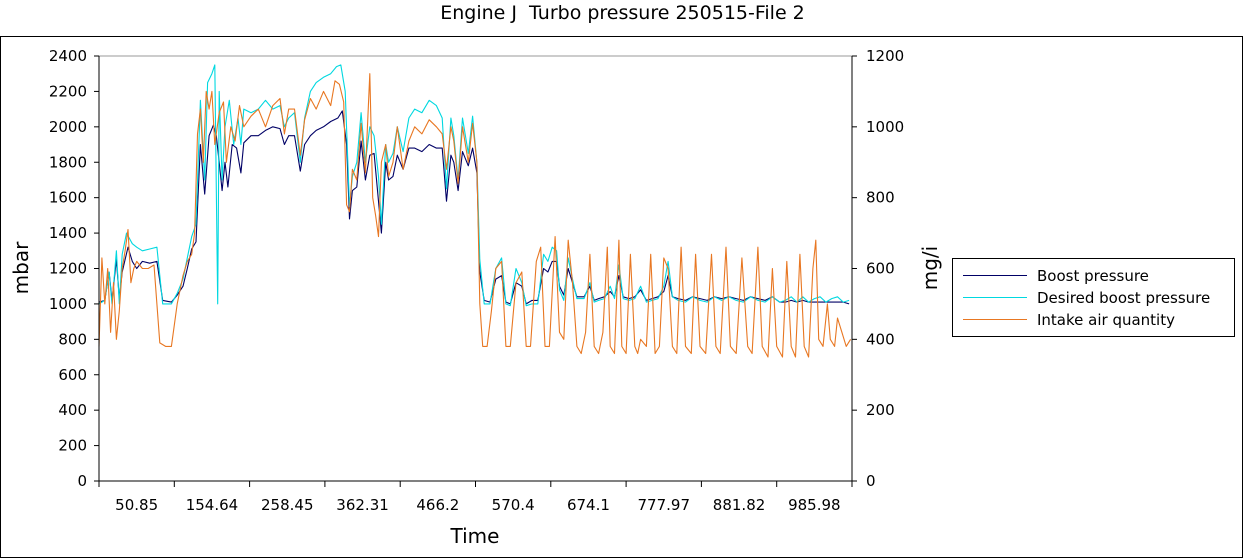 The width and height of the screenshot is (1245, 560). I want to click on y2-tick-label: 600, so click(880, 269).